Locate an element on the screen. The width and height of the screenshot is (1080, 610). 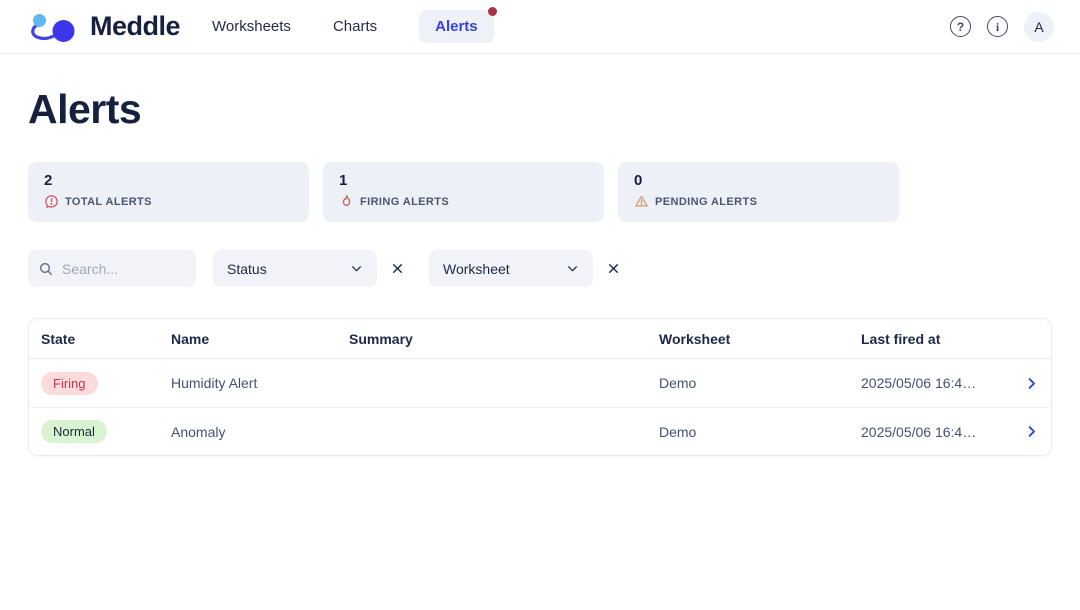
column-header-worksheet: Worksheet is located at coordinates (695, 338).